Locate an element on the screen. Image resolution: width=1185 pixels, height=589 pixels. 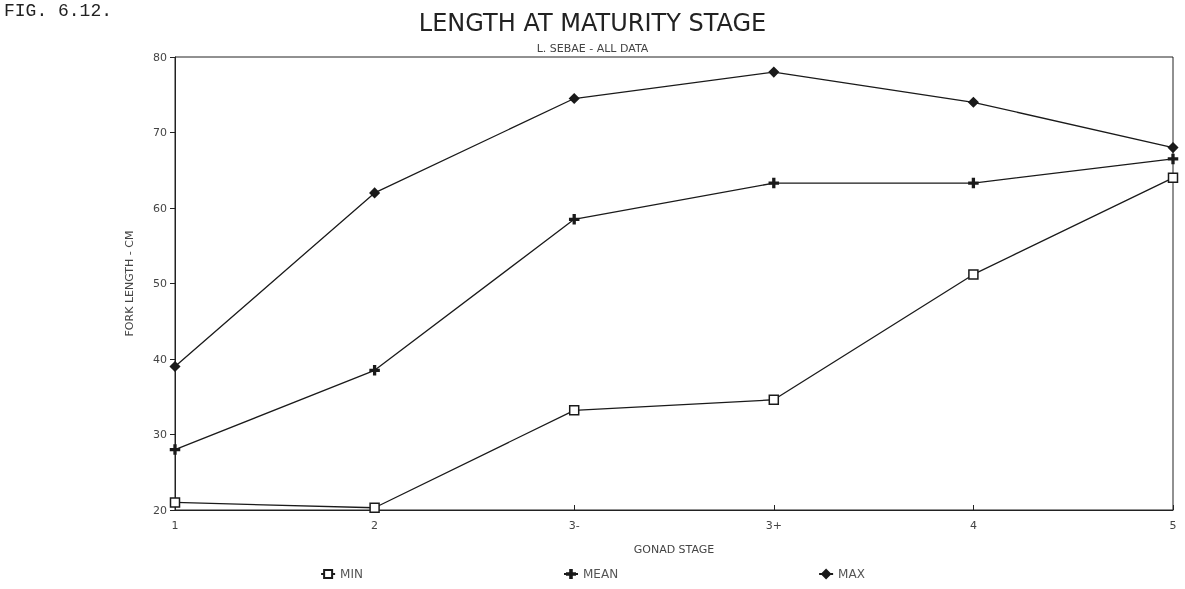
y-tick-label: 40 is located at coordinates (160, 359).